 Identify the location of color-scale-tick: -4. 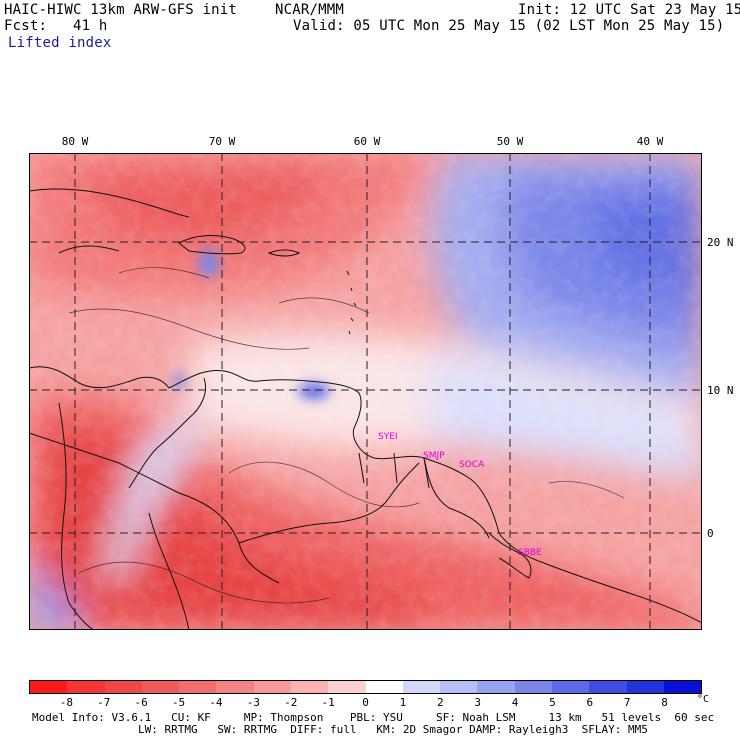
(216, 702).